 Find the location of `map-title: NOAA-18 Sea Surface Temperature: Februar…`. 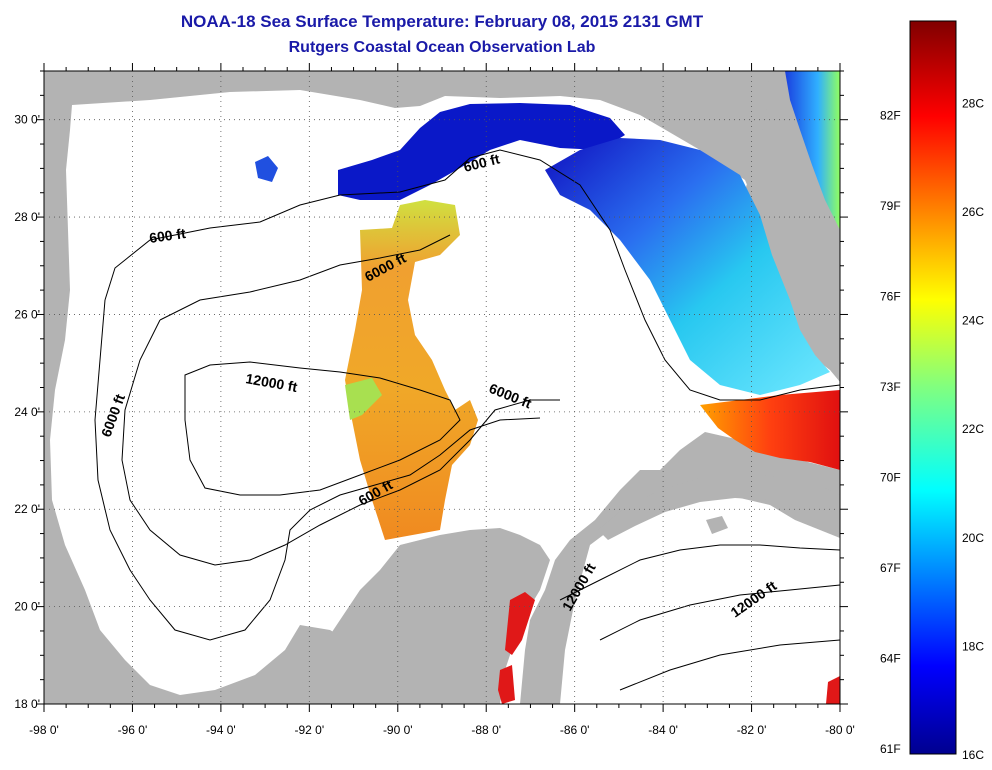

map-title: NOAA-18 Sea Surface Temperature: Februar… is located at coordinates (442, 21).